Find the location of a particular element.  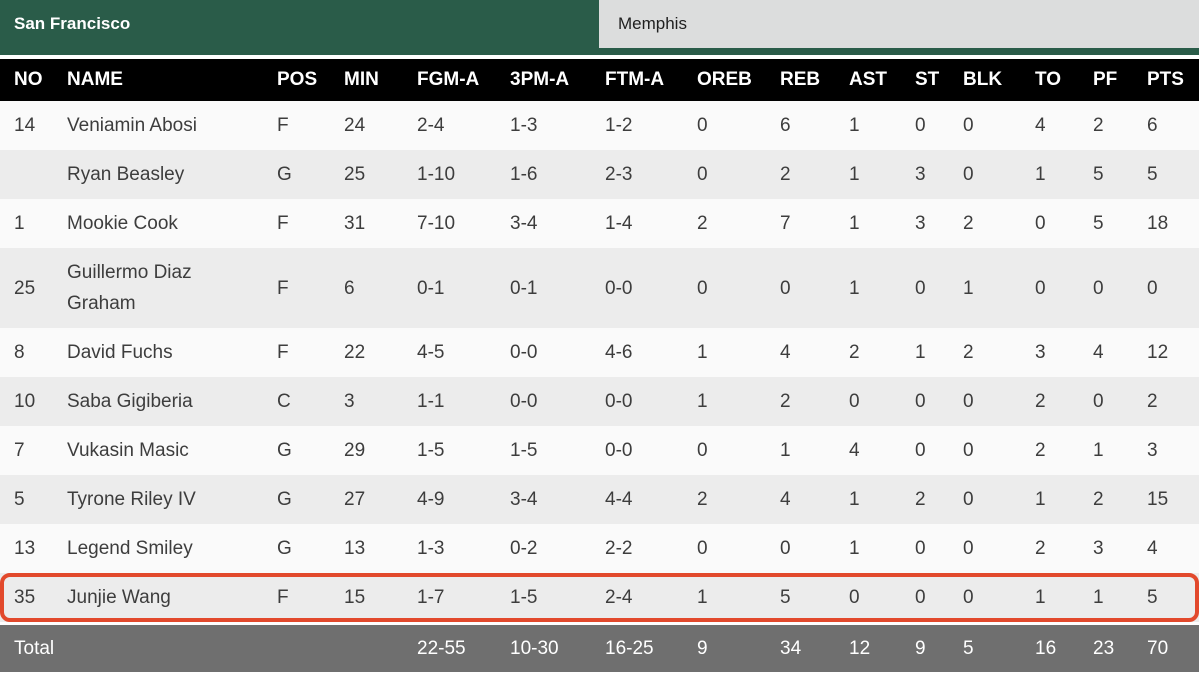

cell-reb: 2 is located at coordinates (785, 401).